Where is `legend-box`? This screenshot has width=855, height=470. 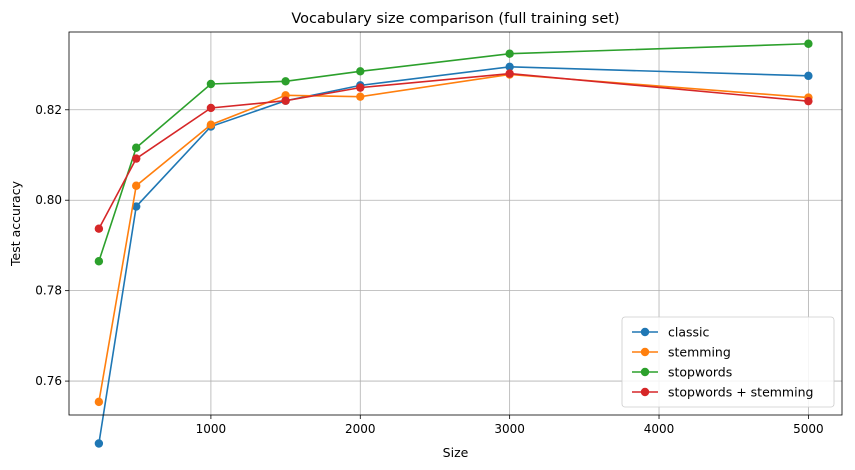 legend-box is located at coordinates (728, 362).